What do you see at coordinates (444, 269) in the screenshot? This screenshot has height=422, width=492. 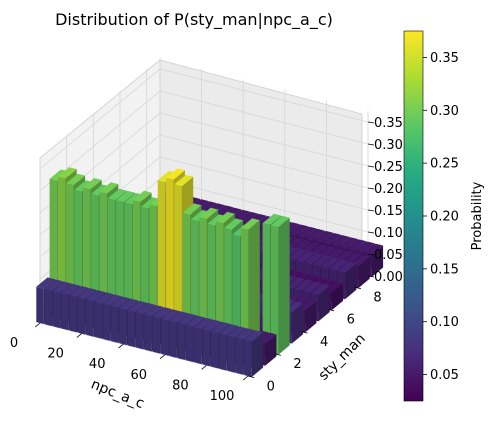 I see `colorbar-tick-label: 0.15` at bounding box center [444, 269].